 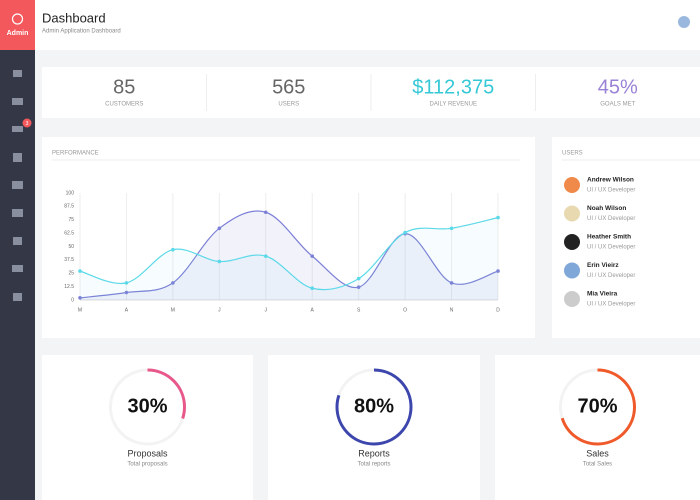 What do you see at coordinates (684, 22) in the screenshot?
I see `avatar` at bounding box center [684, 22].